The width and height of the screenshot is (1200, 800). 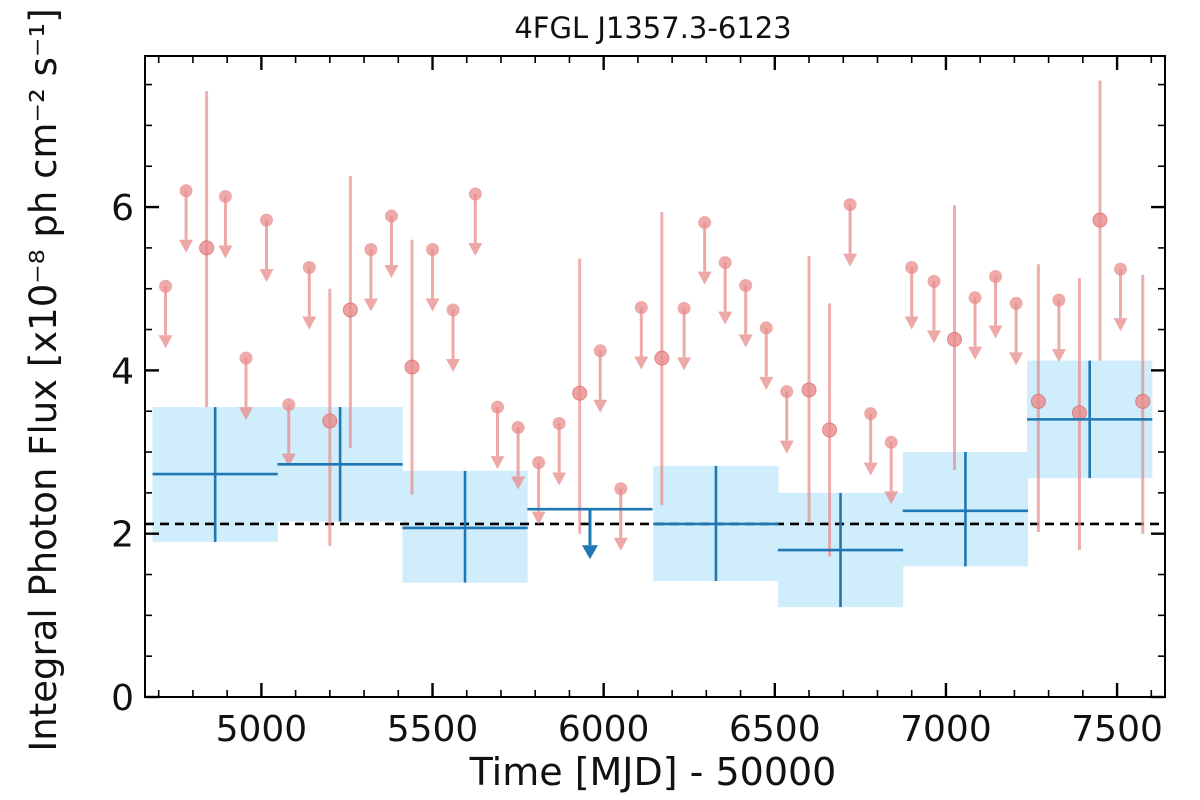 I want to click on y-tick-label: 0, so click(x=122, y=698).